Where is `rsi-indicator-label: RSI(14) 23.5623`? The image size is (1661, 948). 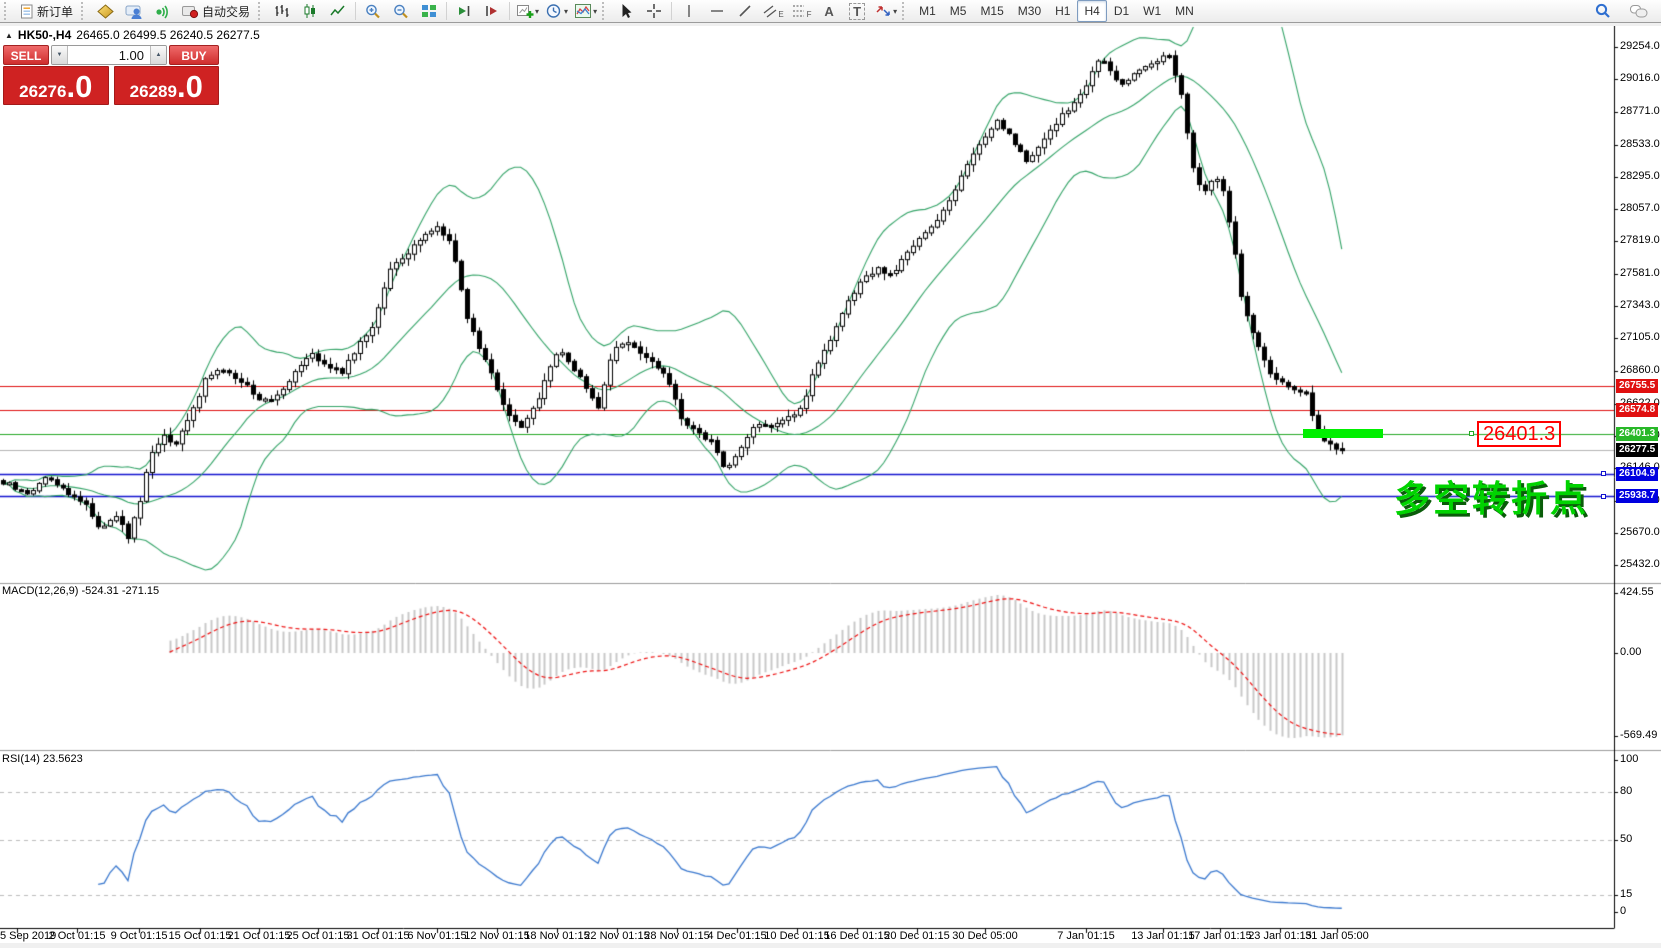 rsi-indicator-label: RSI(14) 23.5623 is located at coordinates (42, 759).